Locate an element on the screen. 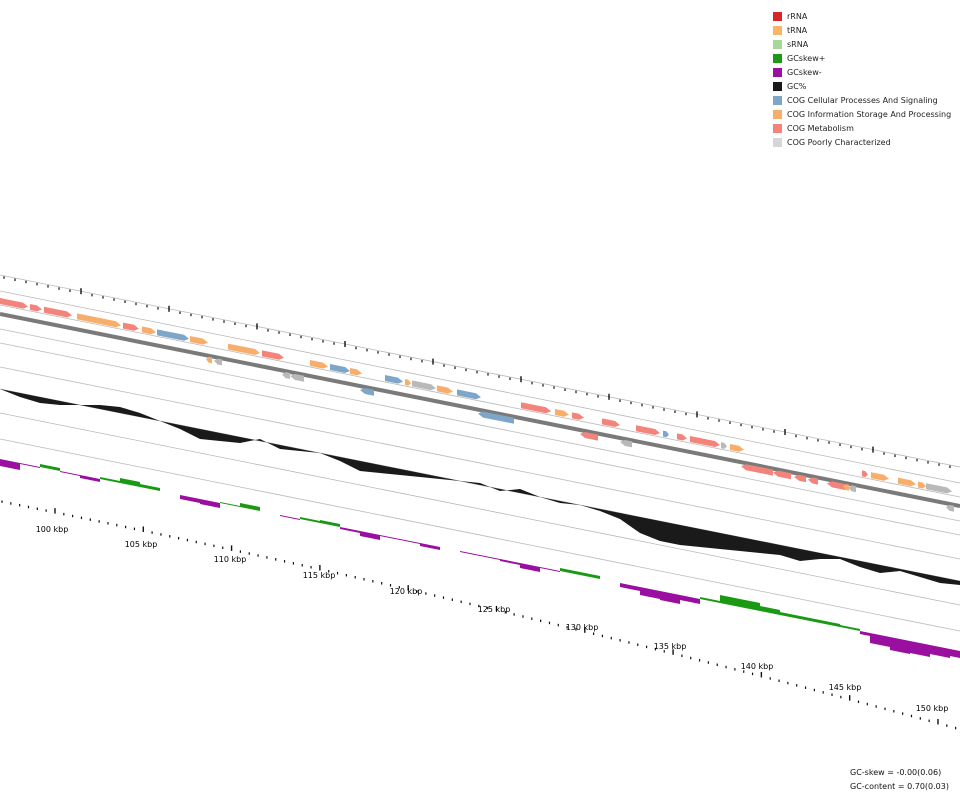 The width and height of the screenshot is (960, 804). legend-label: COG Metabolism is located at coordinates (820, 128).